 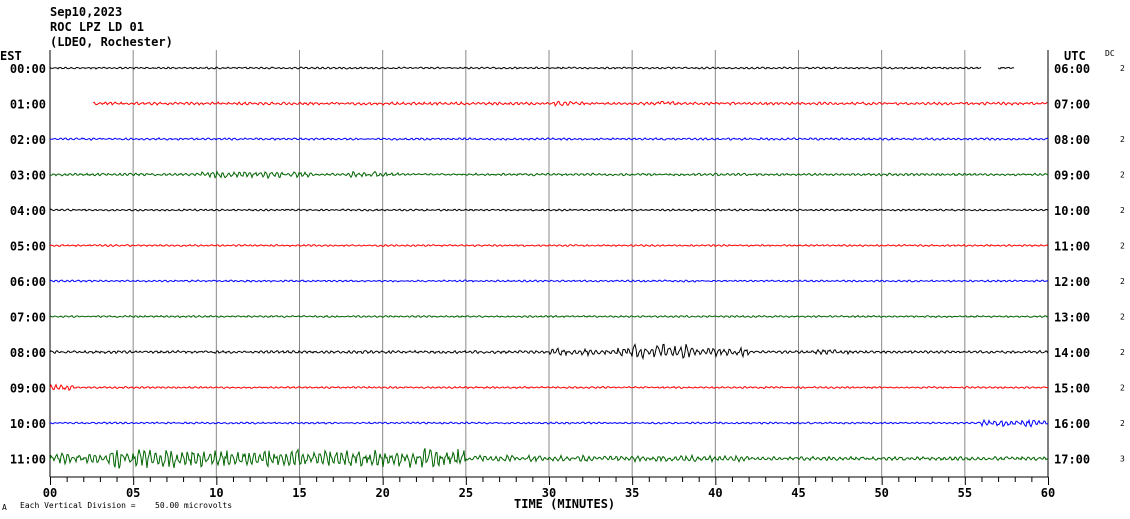 I want to click on x-tick-label: 45, so click(x=798, y=493).